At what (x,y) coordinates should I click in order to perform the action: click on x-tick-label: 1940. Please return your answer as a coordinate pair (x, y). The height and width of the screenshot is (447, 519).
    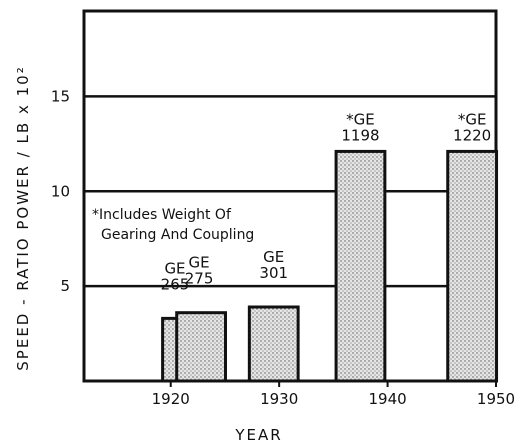
    Looking at the image, I should click on (387, 399).